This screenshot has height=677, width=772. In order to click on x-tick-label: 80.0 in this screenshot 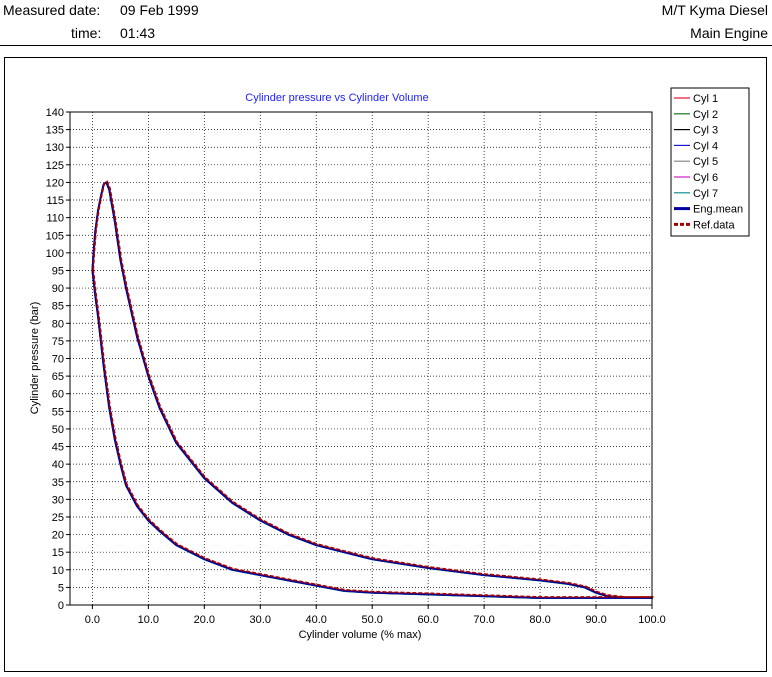, I will do `click(539, 620)`.